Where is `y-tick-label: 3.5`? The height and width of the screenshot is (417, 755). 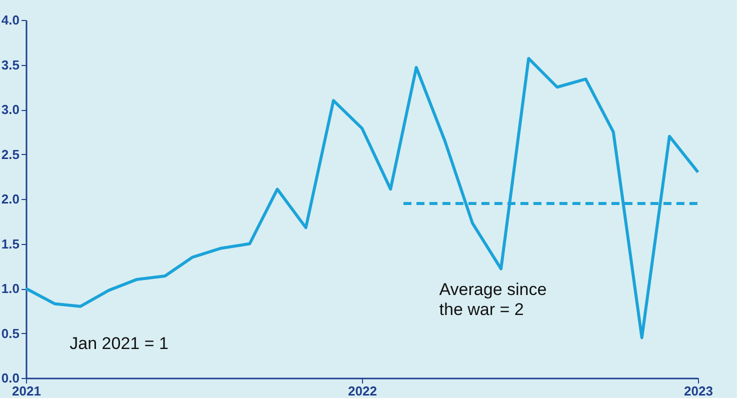 y-tick-label: 3.5 is located at coordinates (10, 64).